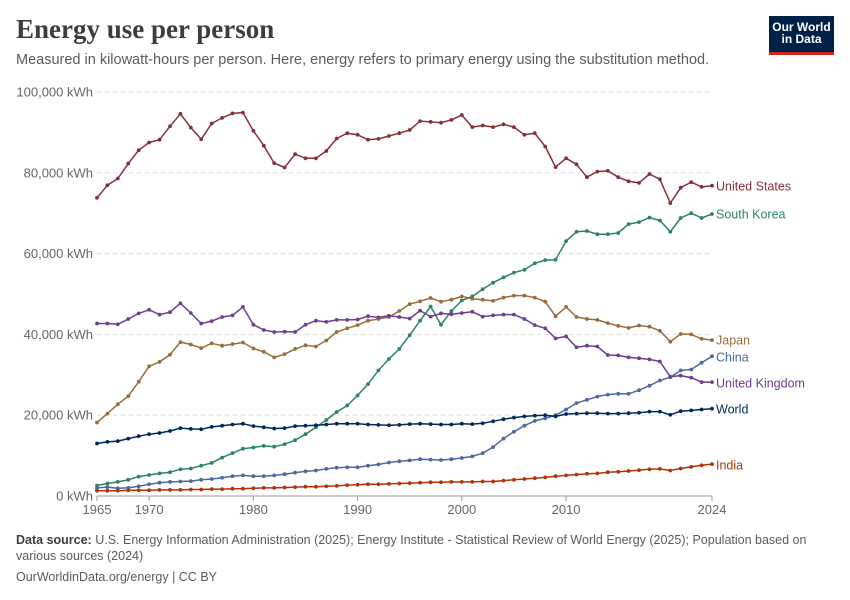  I want to click on series-label-south-korea: South Korea, so click(751, 215).